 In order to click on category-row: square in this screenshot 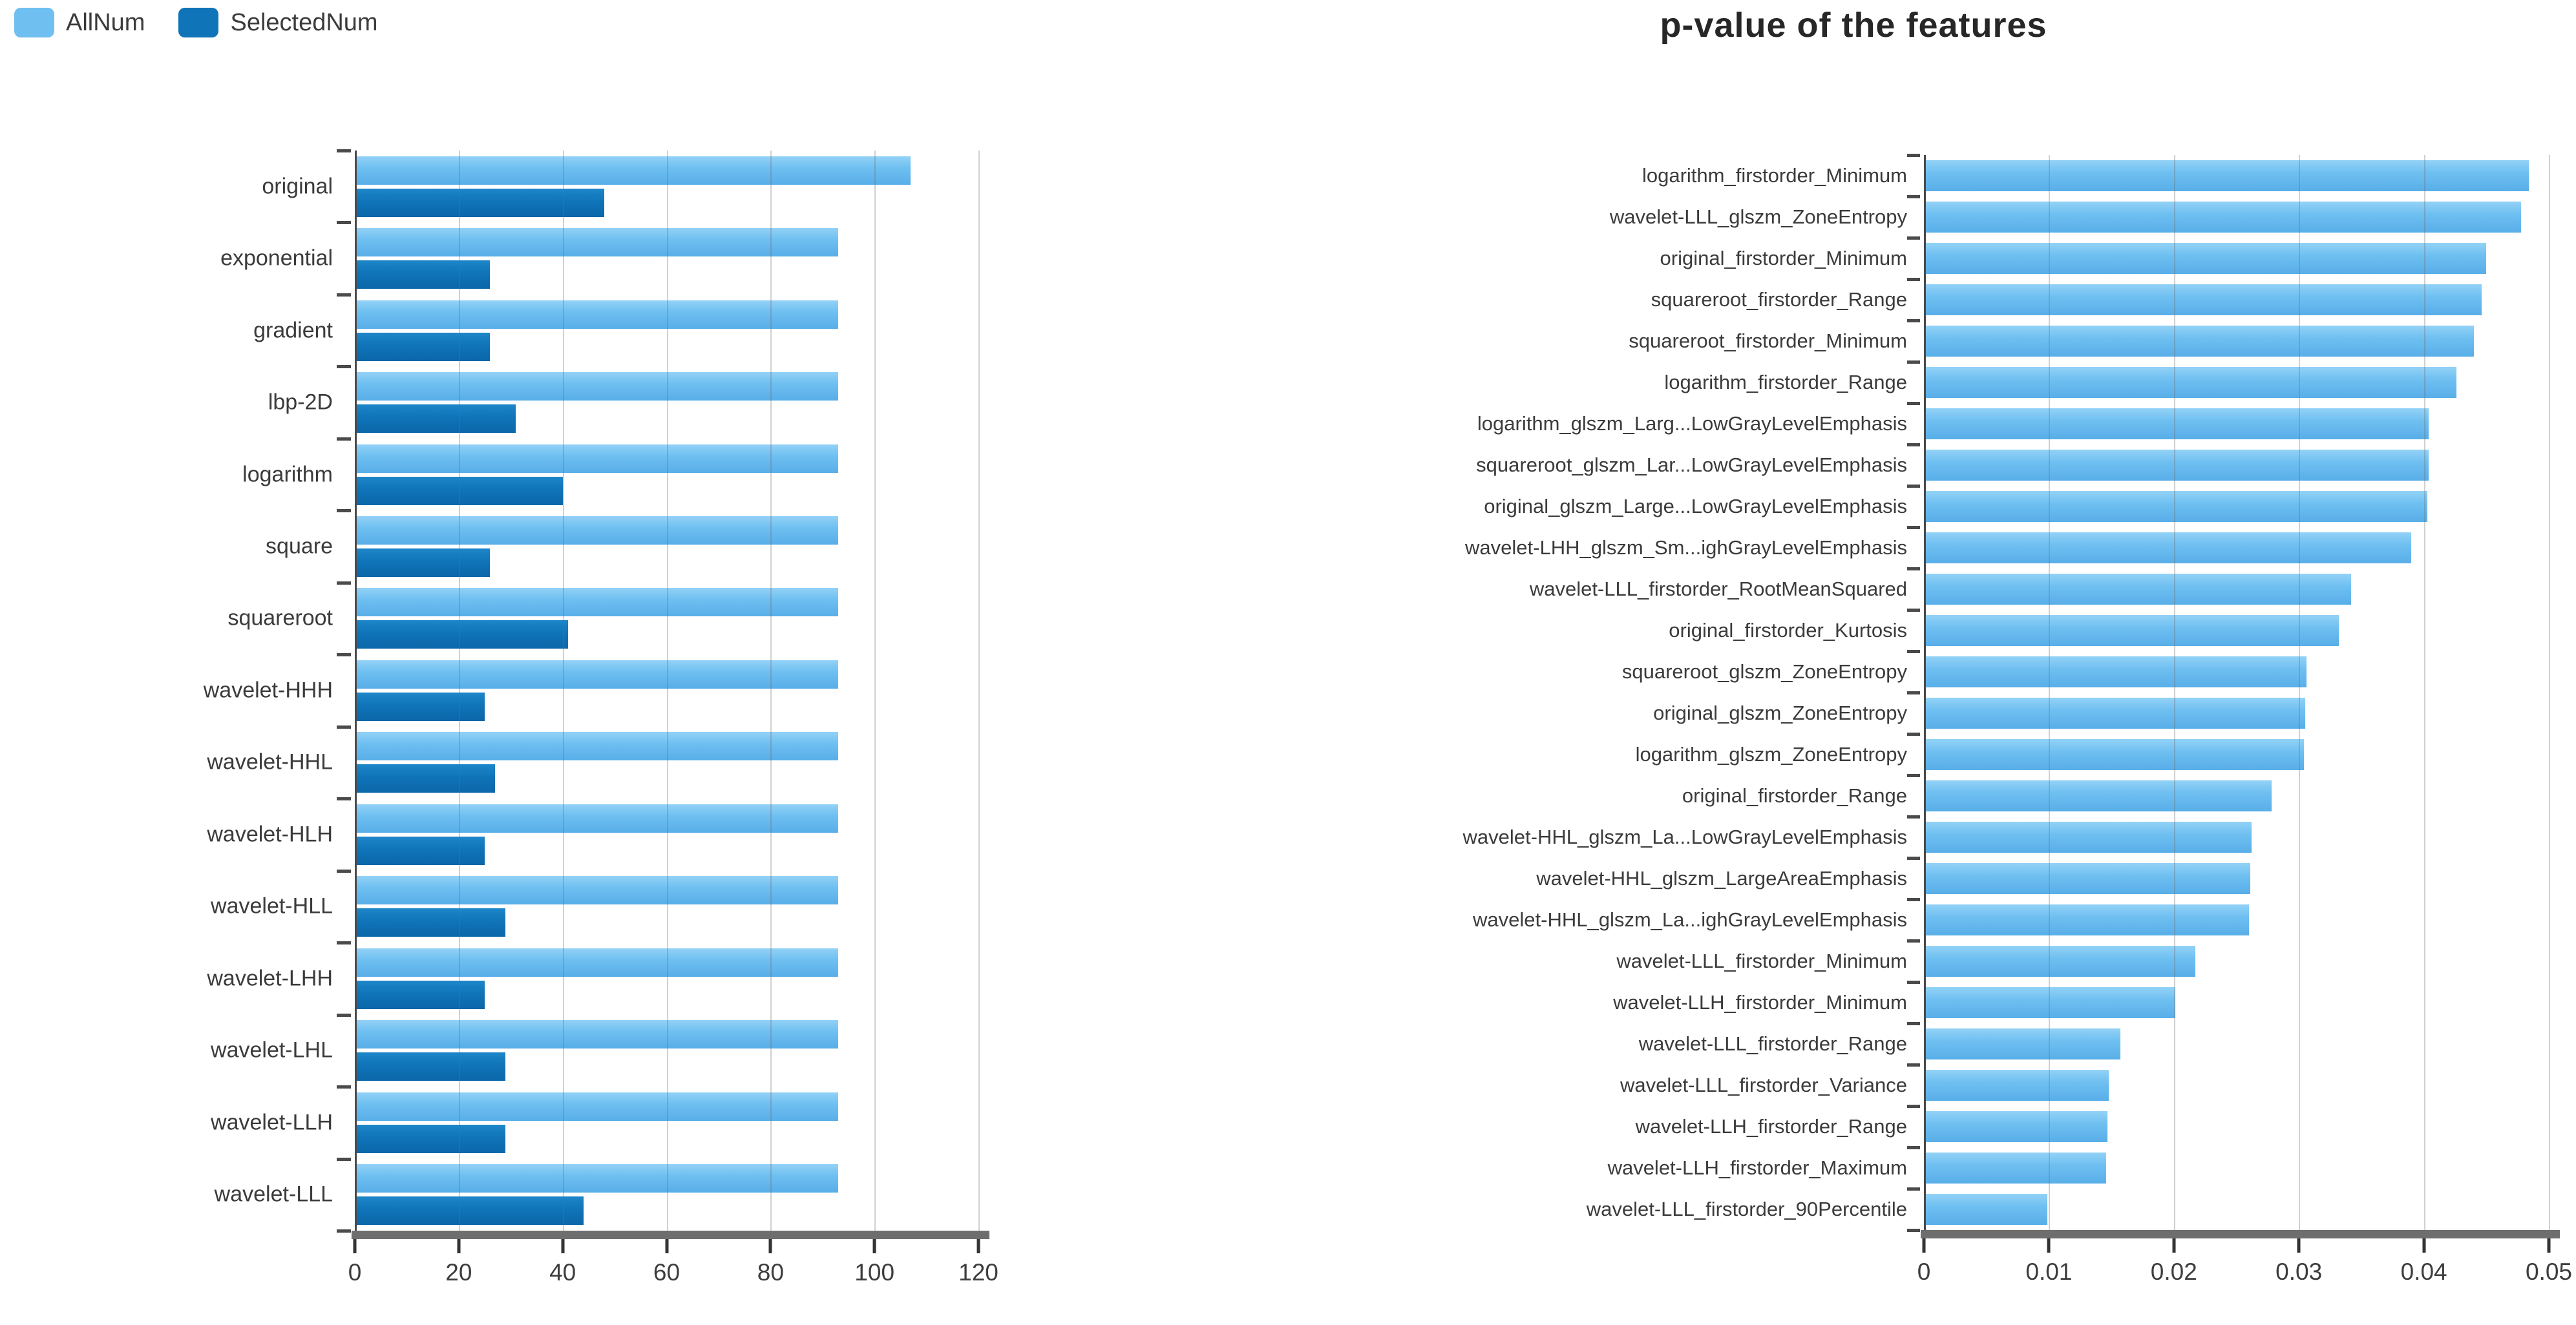, I will do `click(622, 546)`.